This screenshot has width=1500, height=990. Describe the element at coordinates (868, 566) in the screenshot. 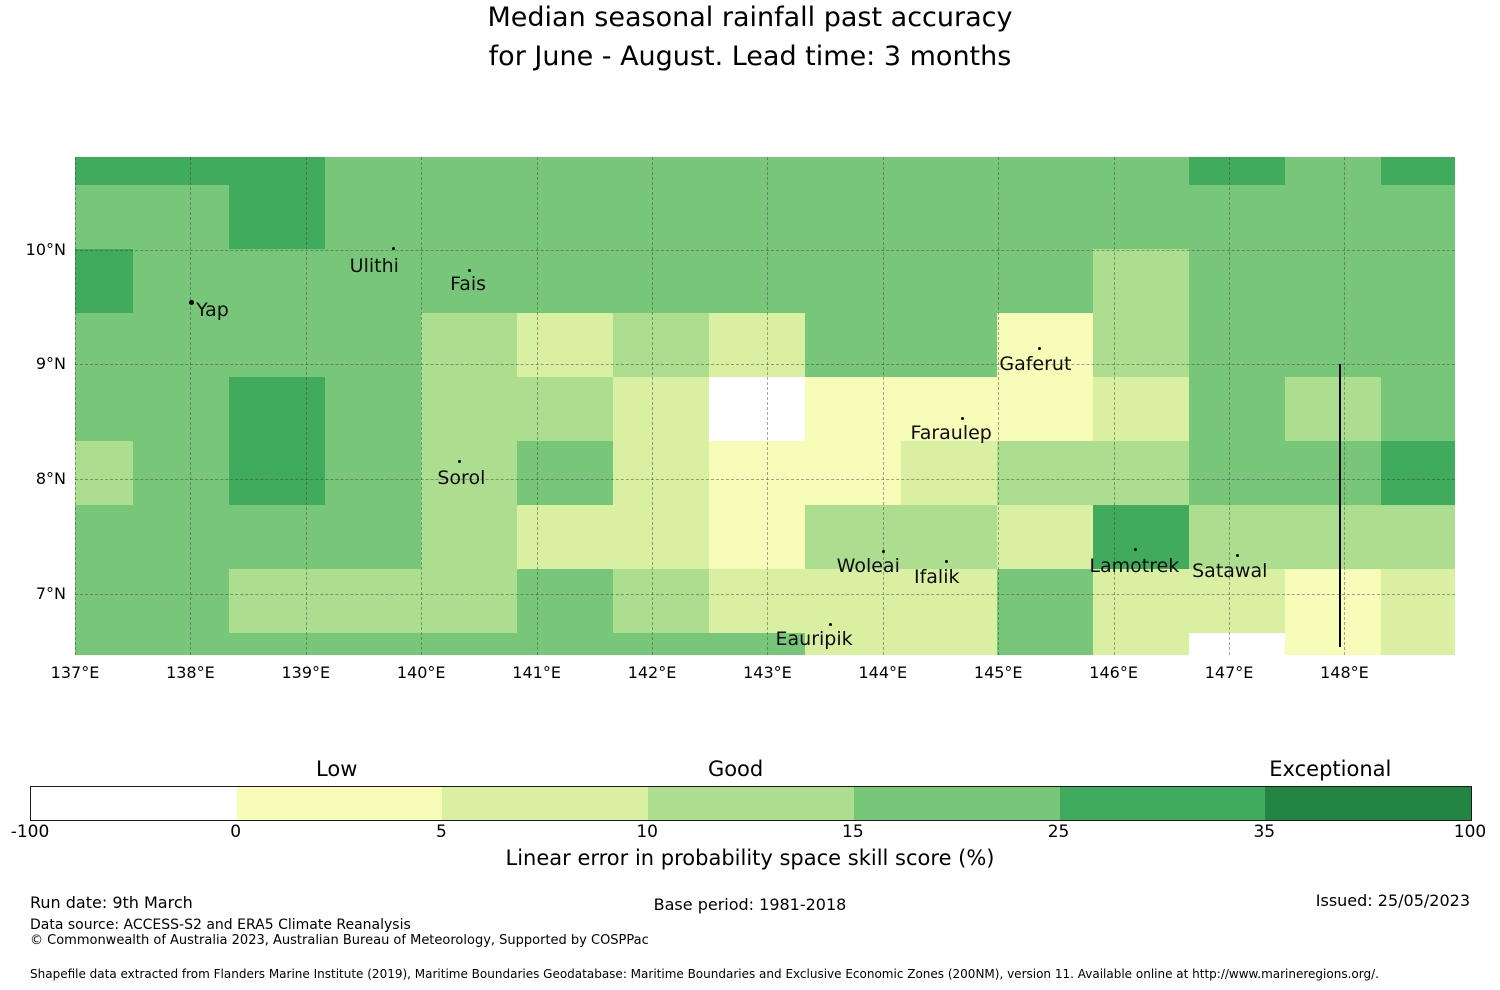

I see `island-label: Woleai` at that location.